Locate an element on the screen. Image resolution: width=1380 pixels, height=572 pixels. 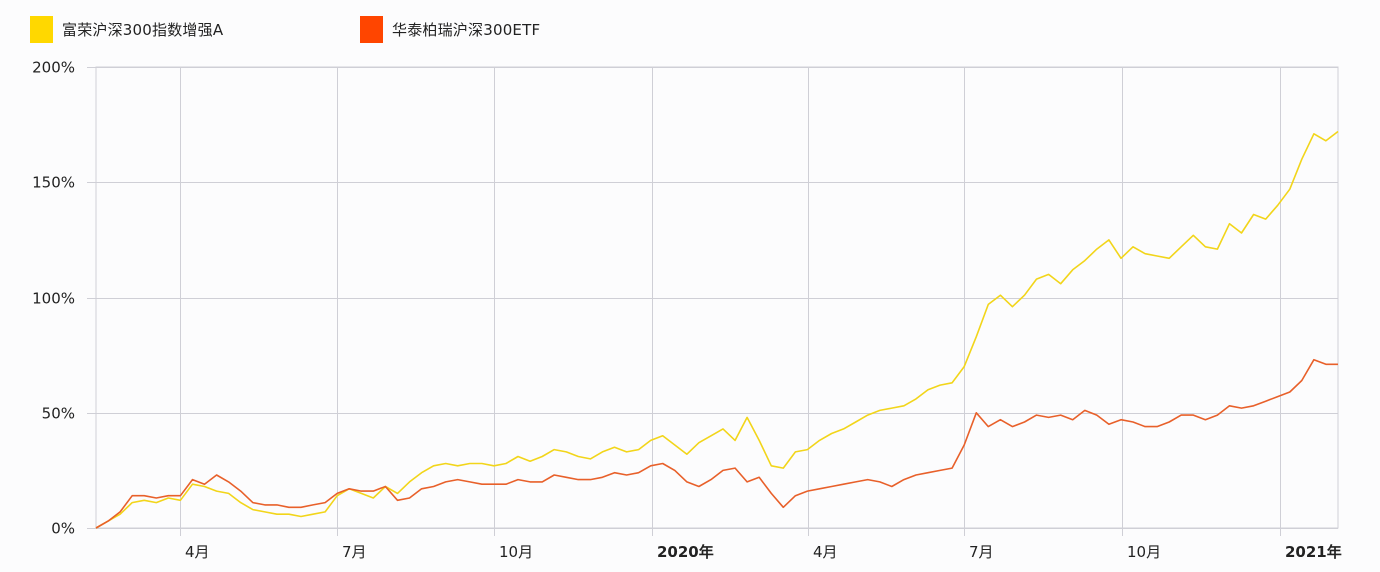
y-tick-label: 150% is located at coordinates (53, 183).